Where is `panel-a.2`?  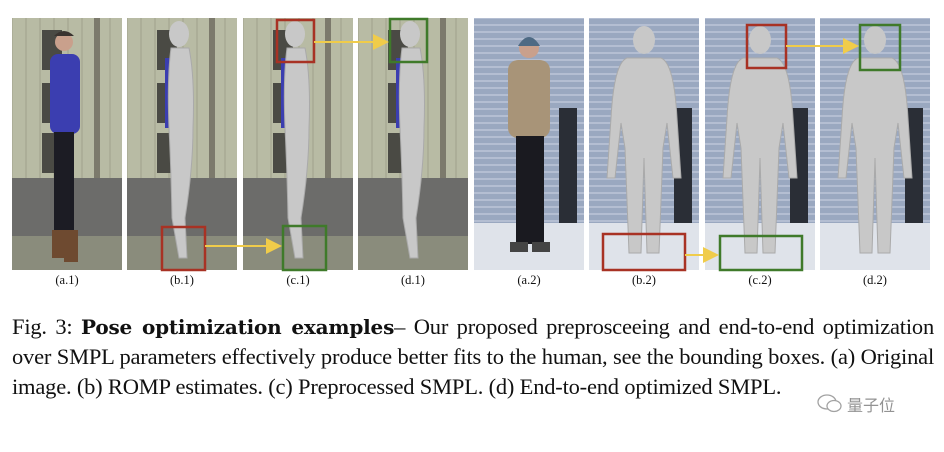 panel-a.2 is located at coordinates (529, 144).